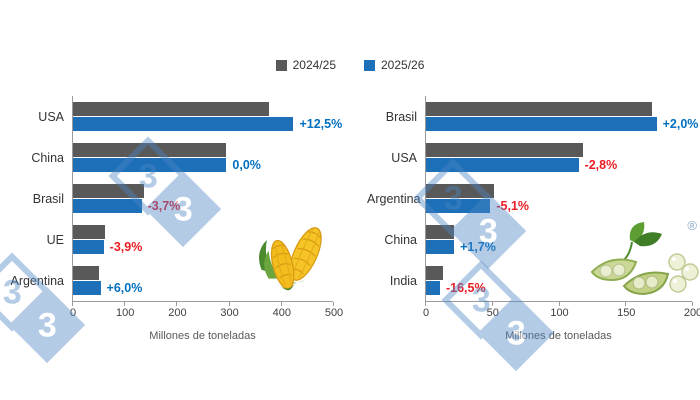 Image resolution: width=700 pixels, height=400 pixels. I want to click on registered-mark: ®, so click(692, 225).